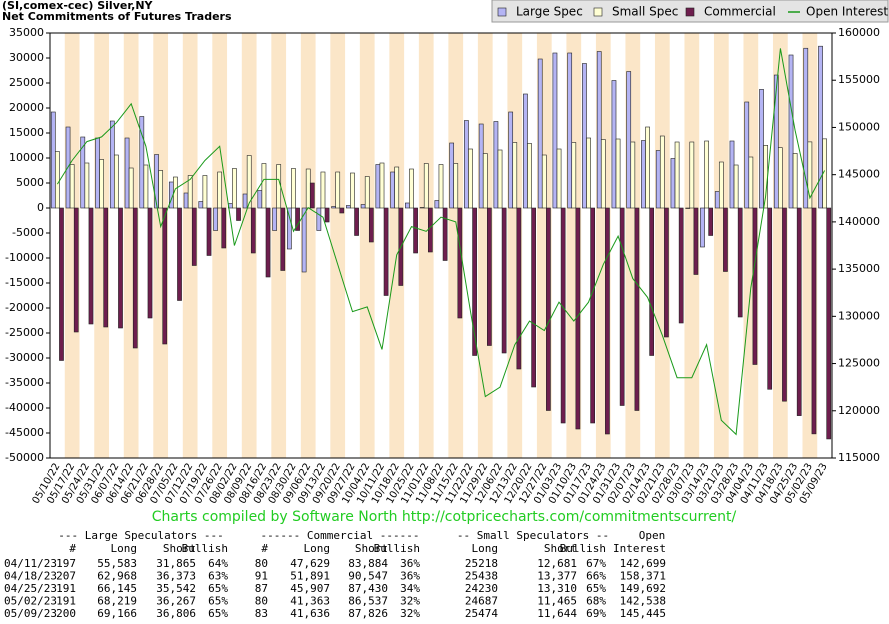 This screenshot has height=624, width=889. I want to click on table-column-header: Long, so click(485, 548).